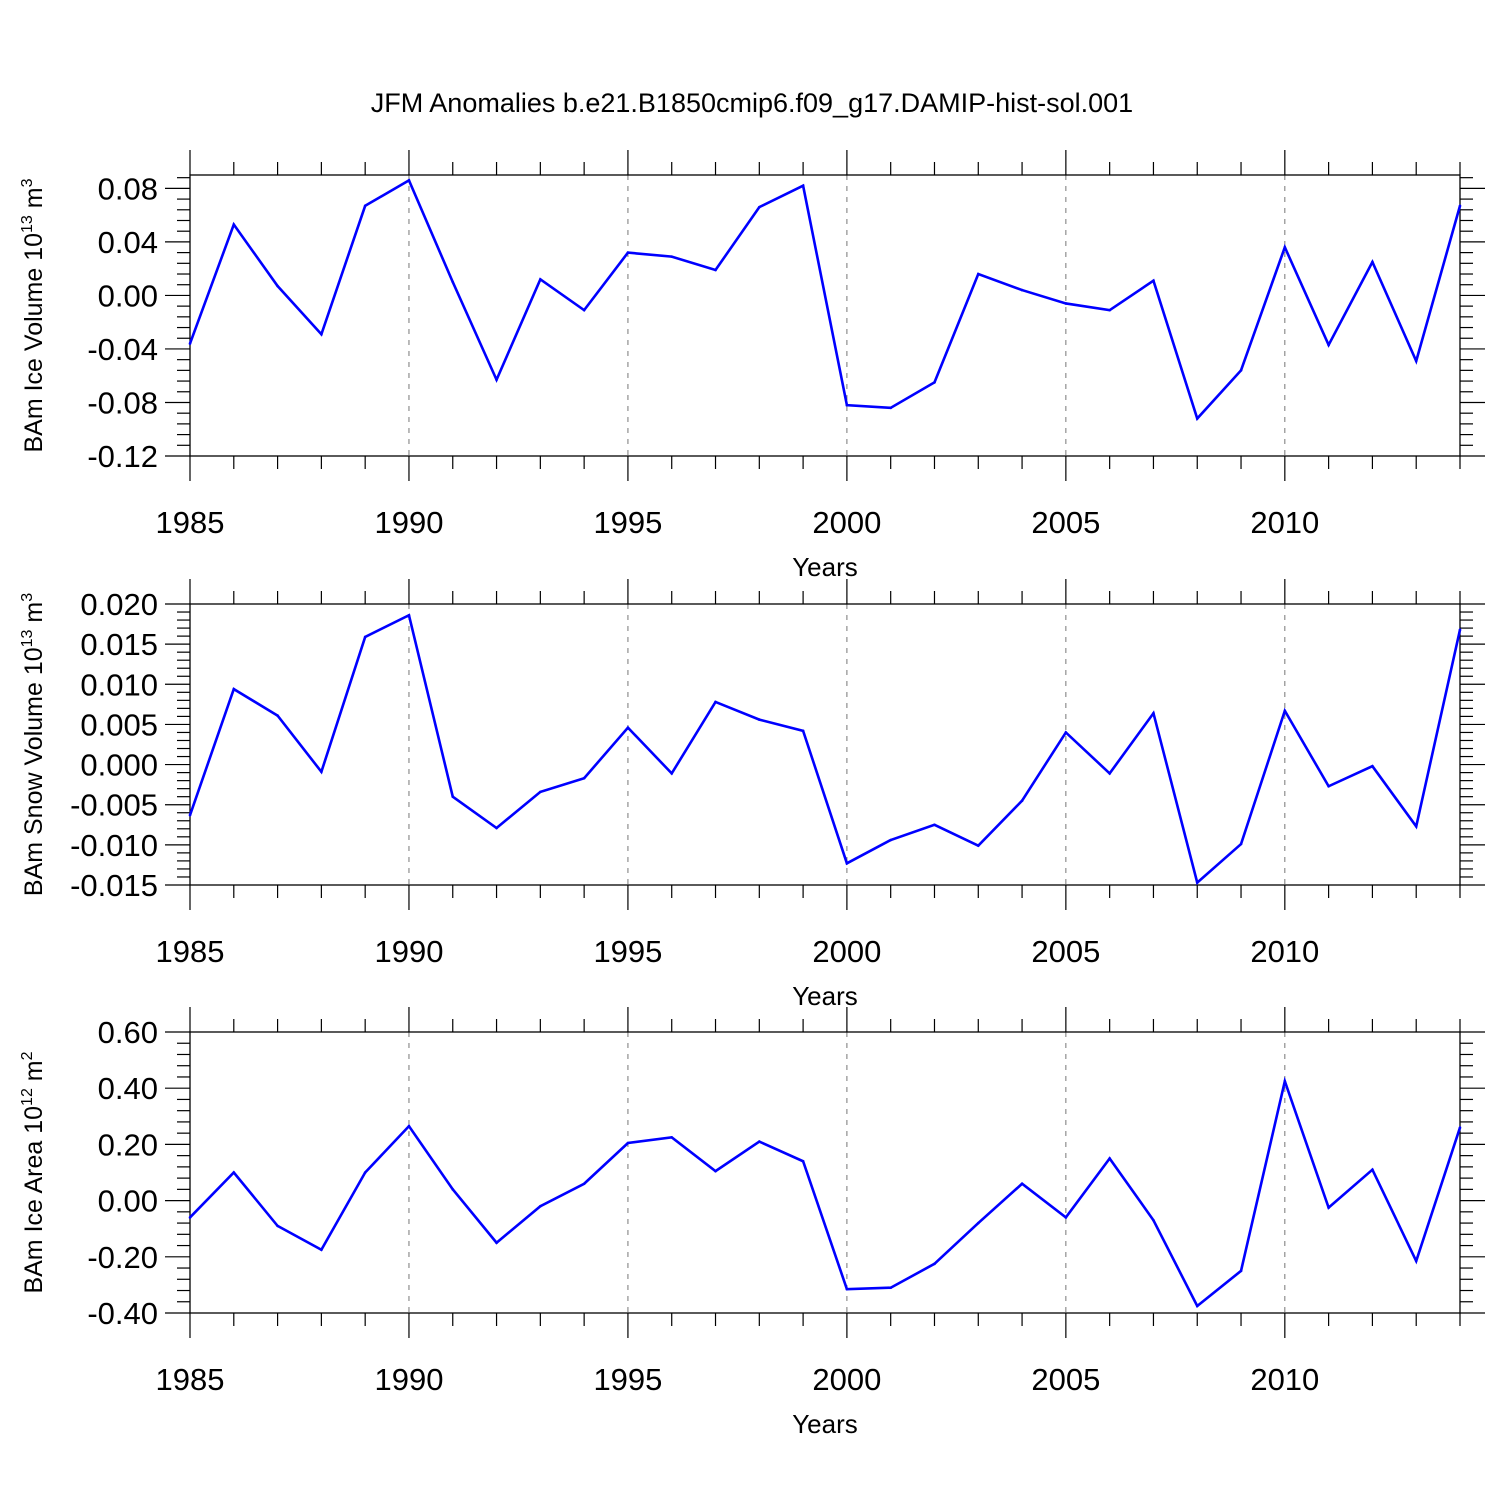  Describe the element at coordinates (128, 242) in the screenshot. I see `y-tick-label: 0.04` at that location.